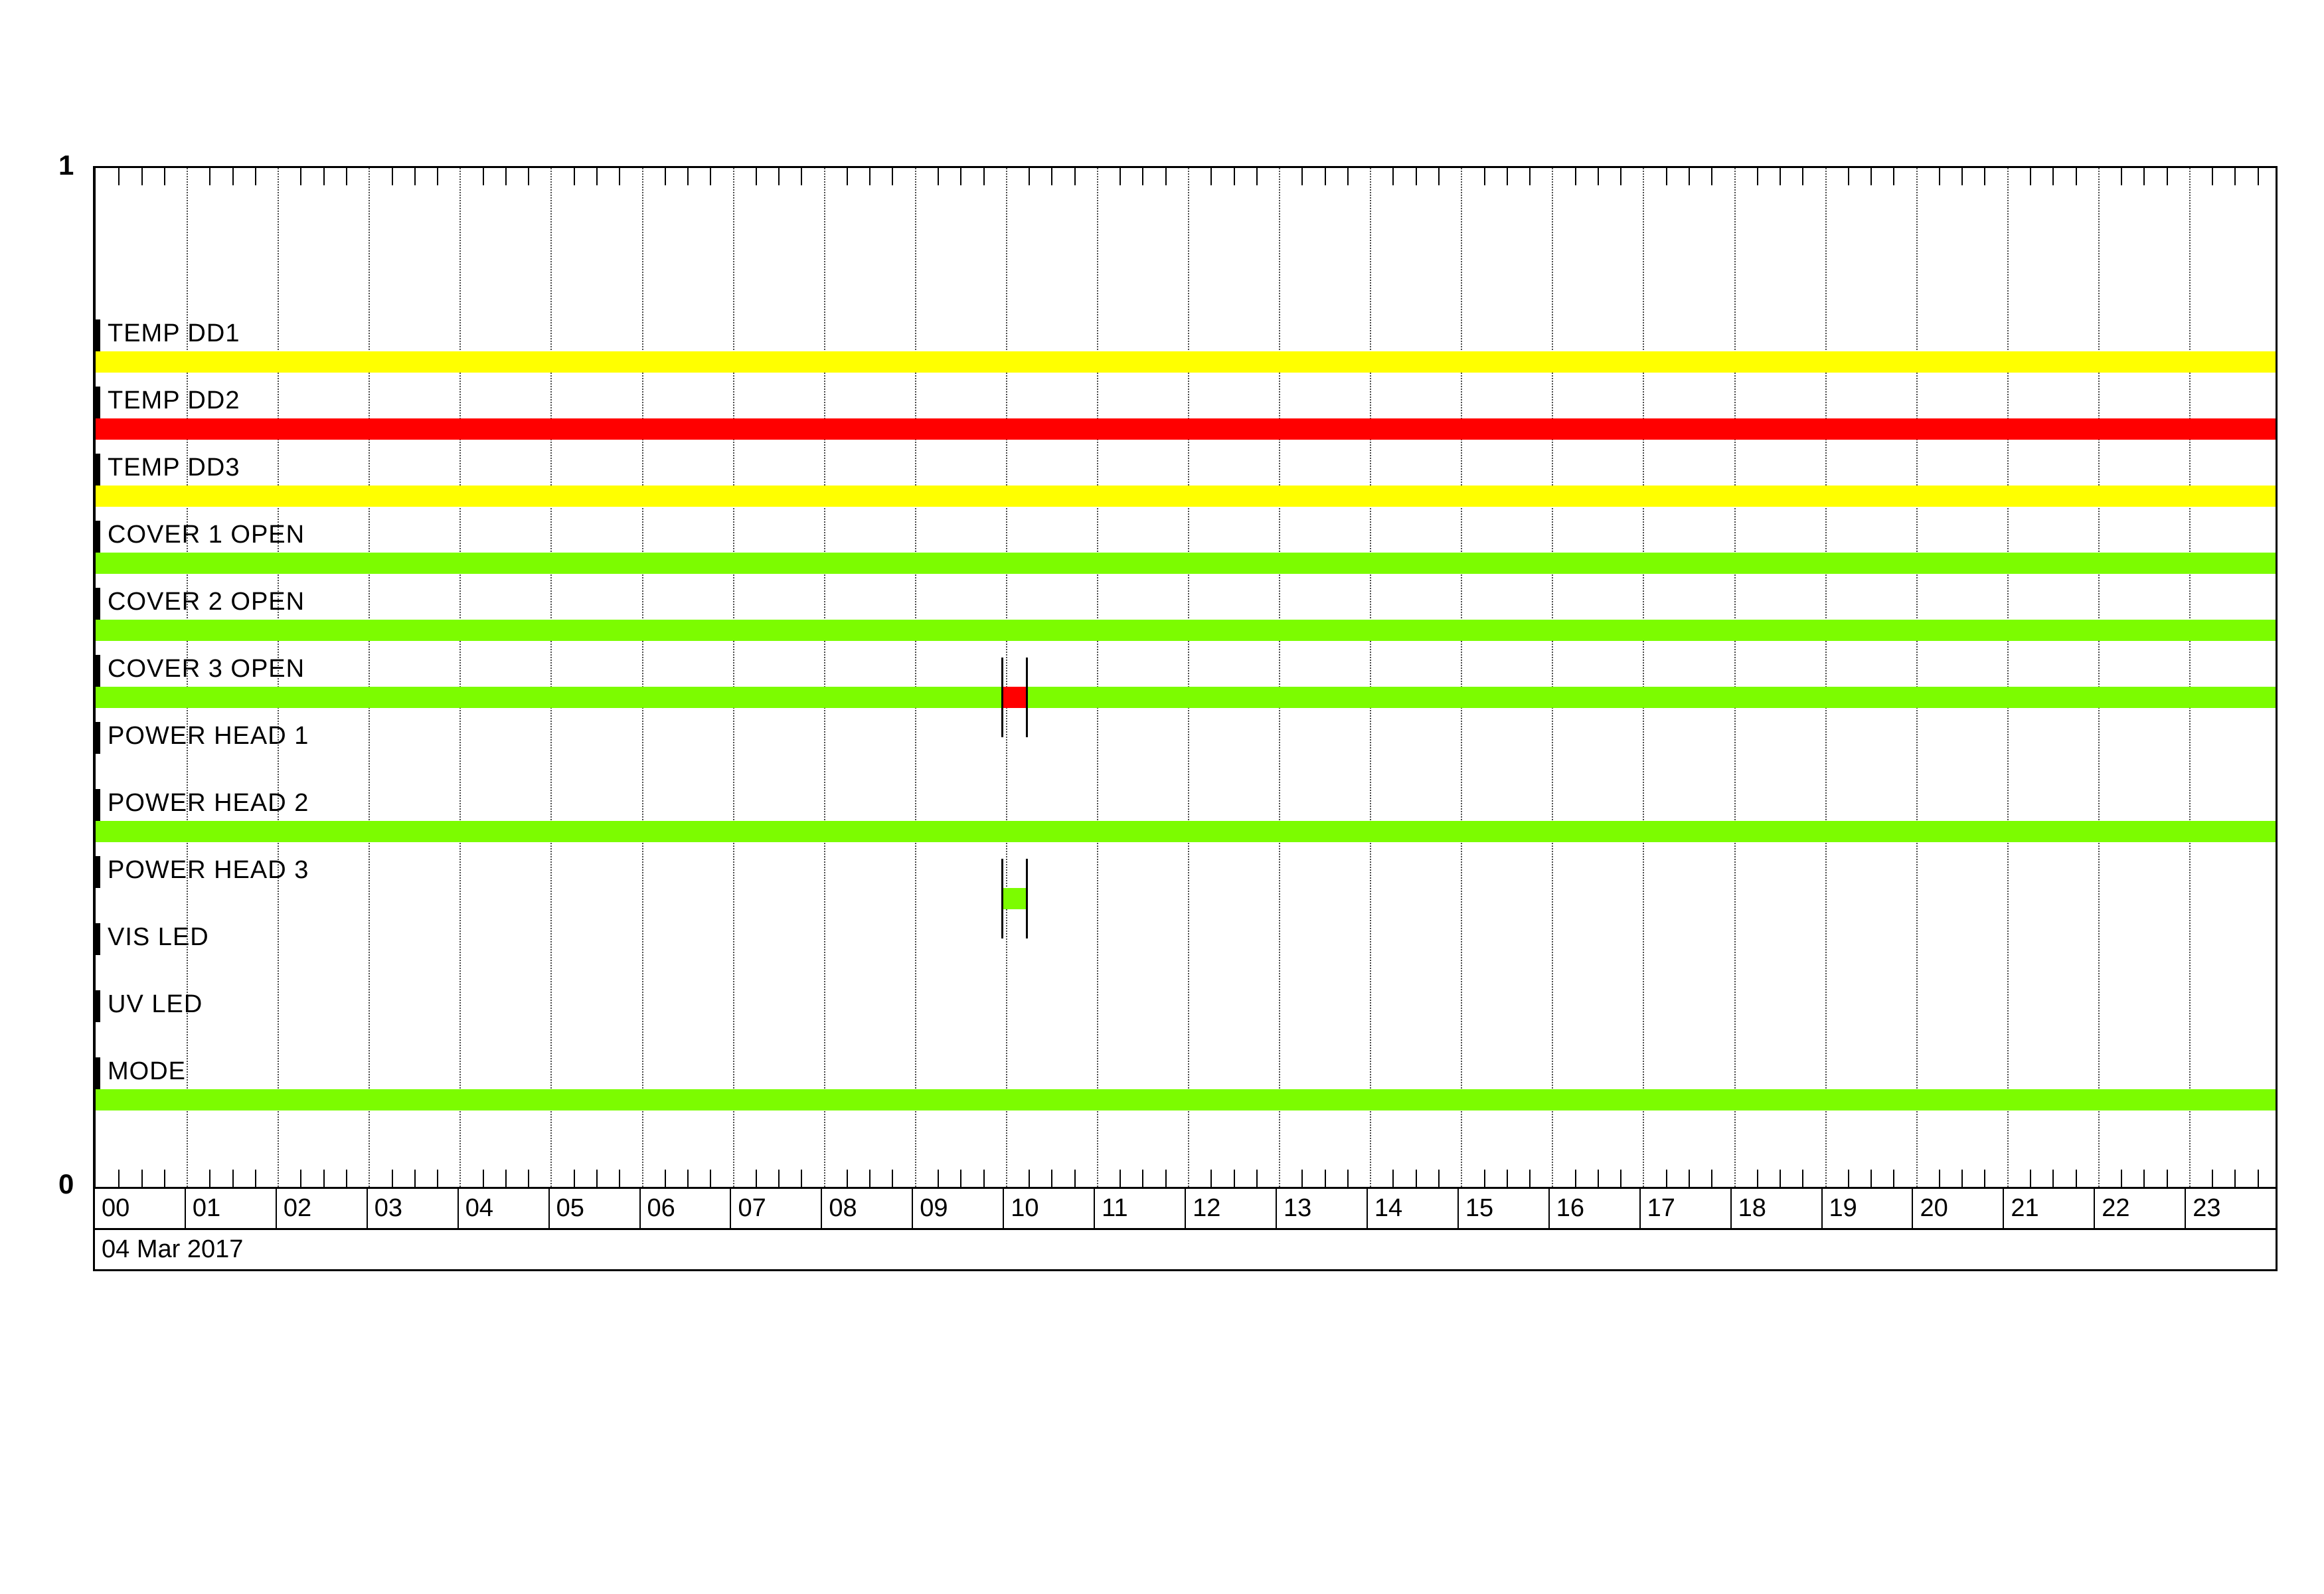  Describe the element at coordinates (208, 736) in the screenshot. I see `channel-label: POWER HEAD 1` at that location.